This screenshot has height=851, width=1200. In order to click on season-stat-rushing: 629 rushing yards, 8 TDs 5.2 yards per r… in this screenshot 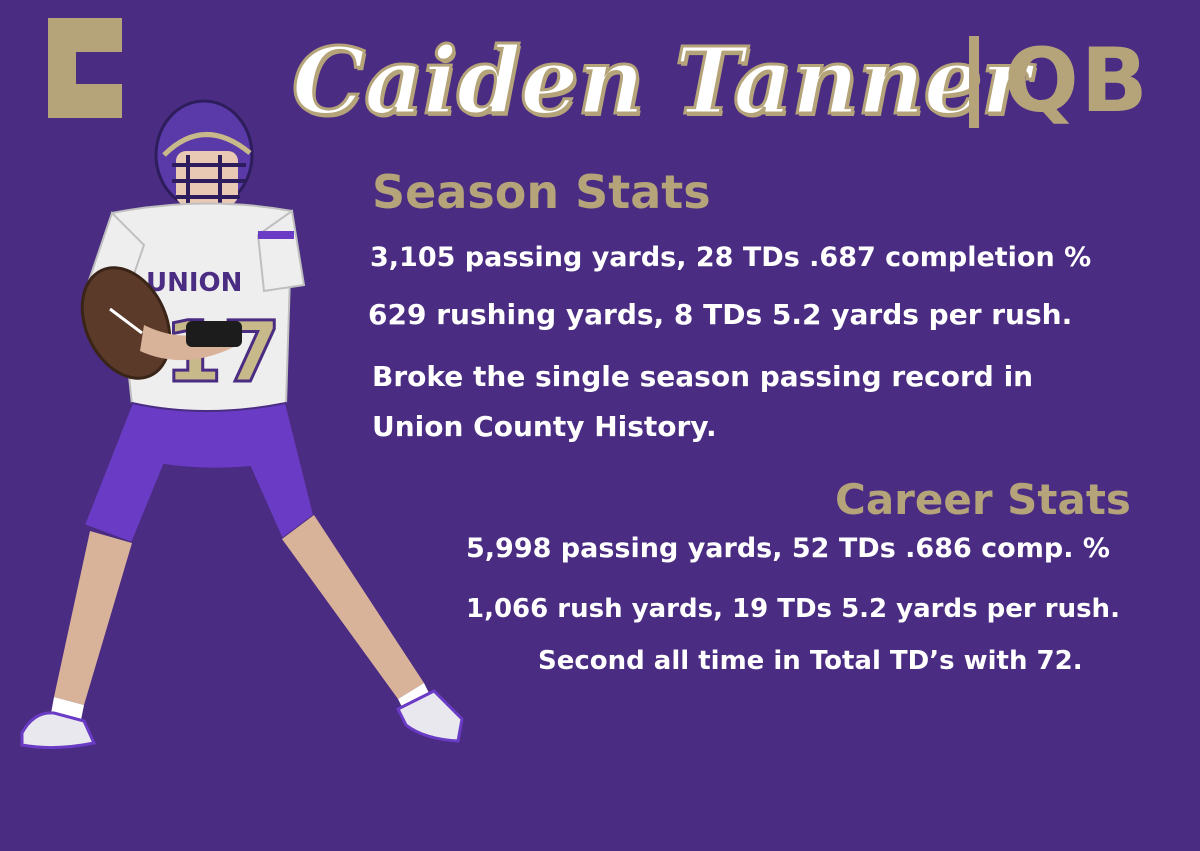, I will do `click(720, 314)`.